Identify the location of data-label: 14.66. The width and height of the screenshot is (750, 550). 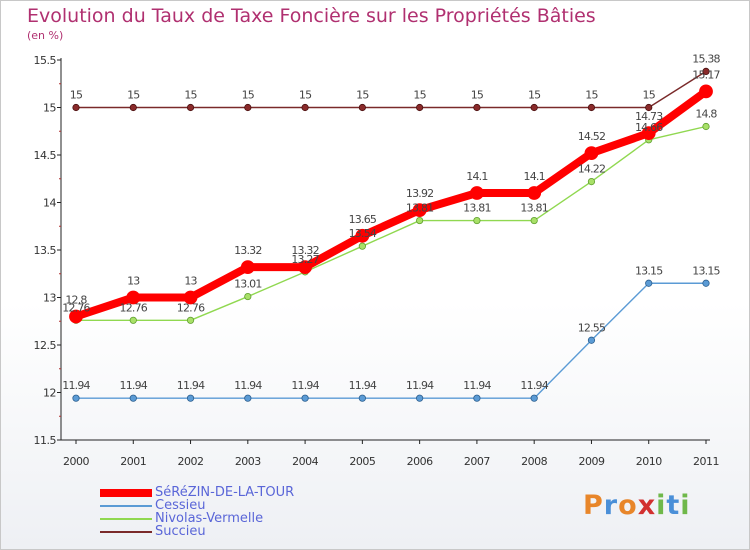
(649, 127).